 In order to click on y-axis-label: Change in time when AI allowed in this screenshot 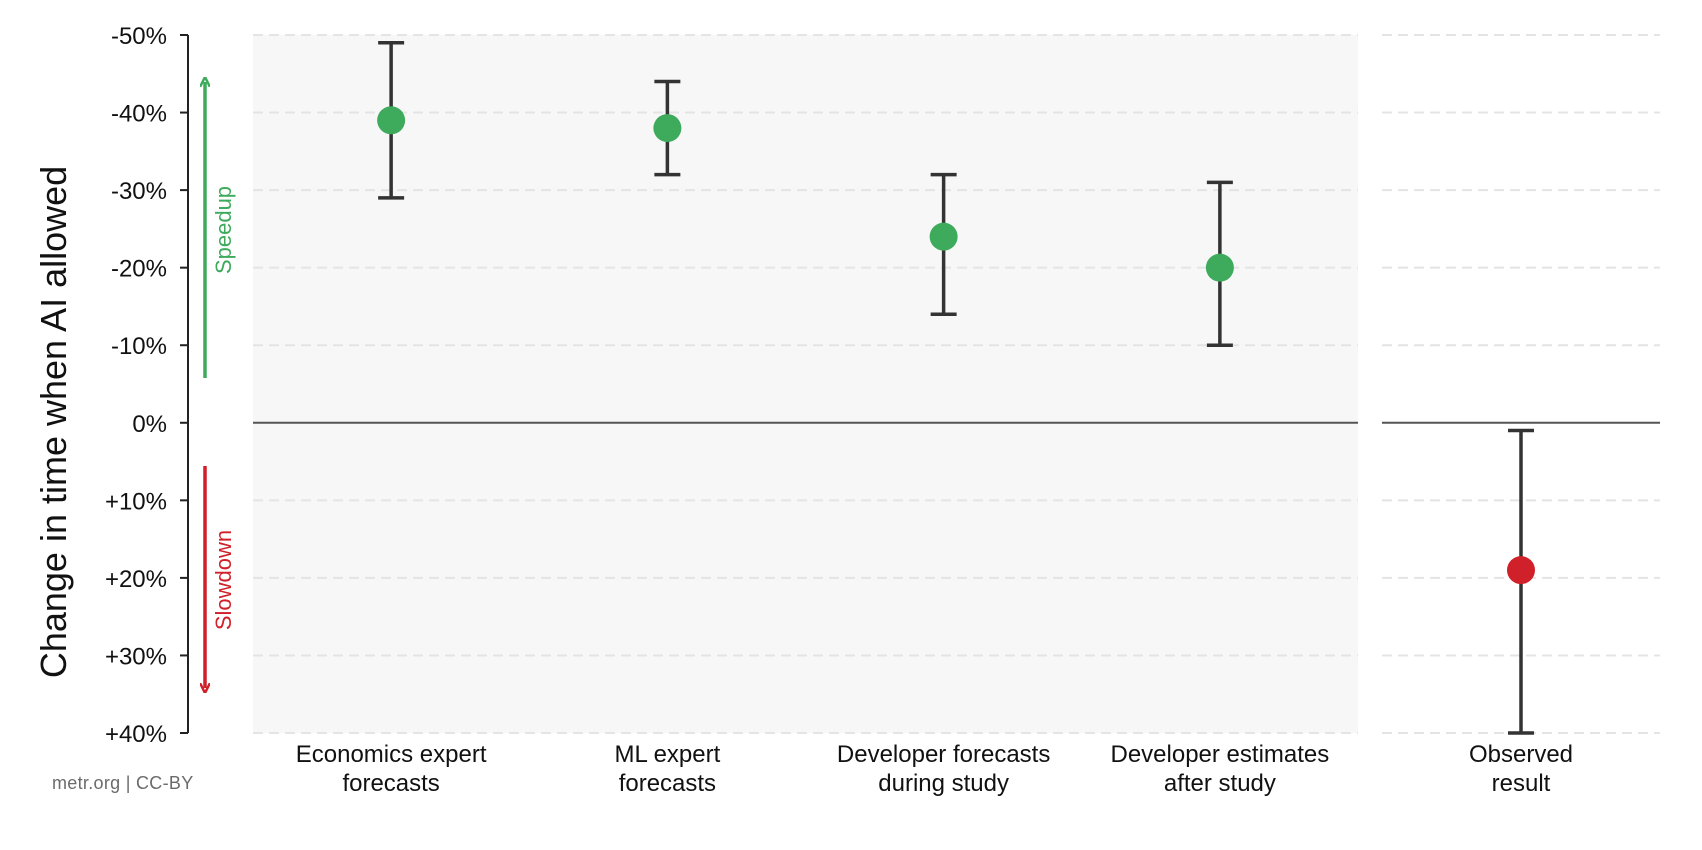, I will do `click(53, 422)`.